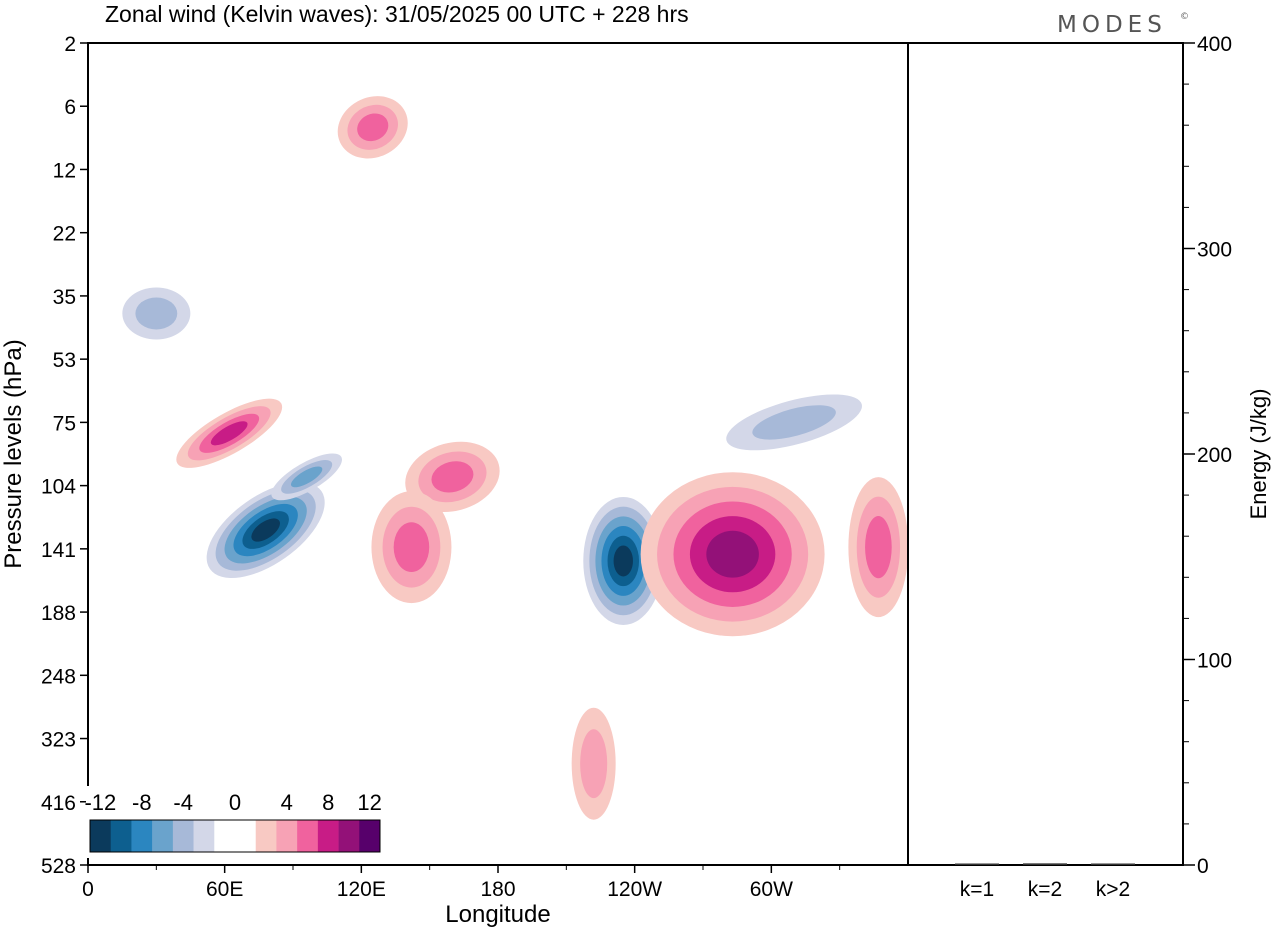 This screenshot has width=1280, height=930. I want to click on y-tick-label: 416, so click(58, 803).